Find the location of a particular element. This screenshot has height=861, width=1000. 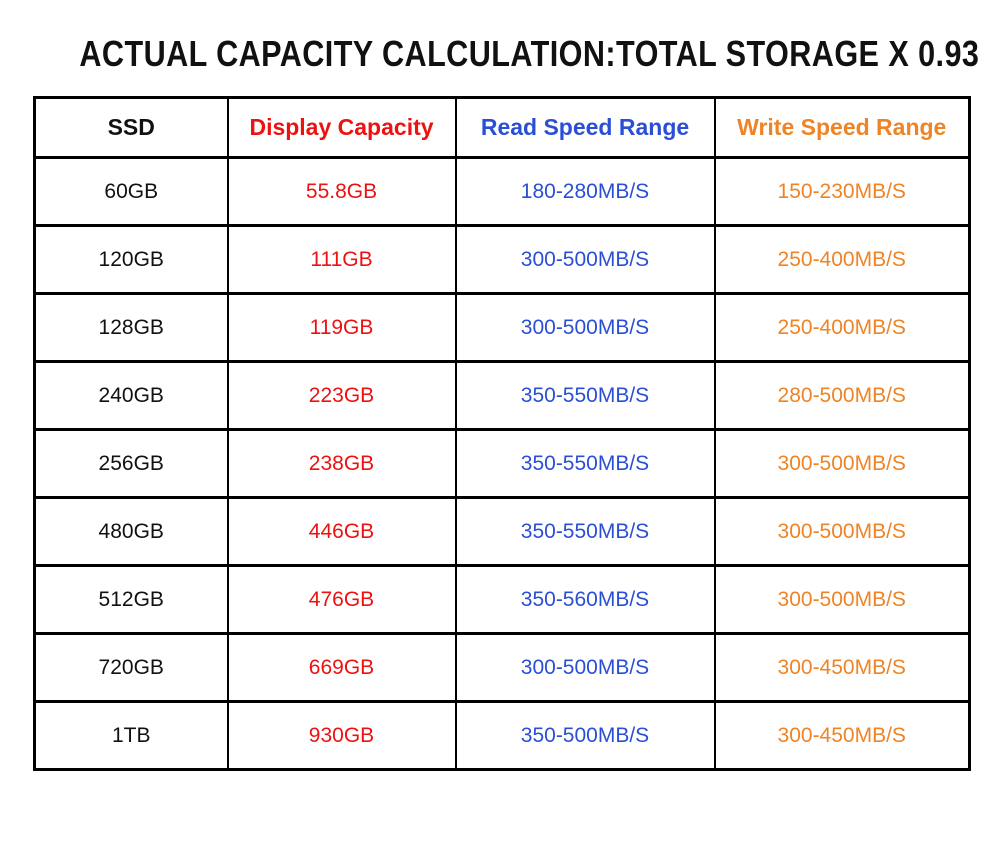

table-row: 256GB 238GB 350-550MB/S 300-500MB/S is located at coordinates (502, 463).